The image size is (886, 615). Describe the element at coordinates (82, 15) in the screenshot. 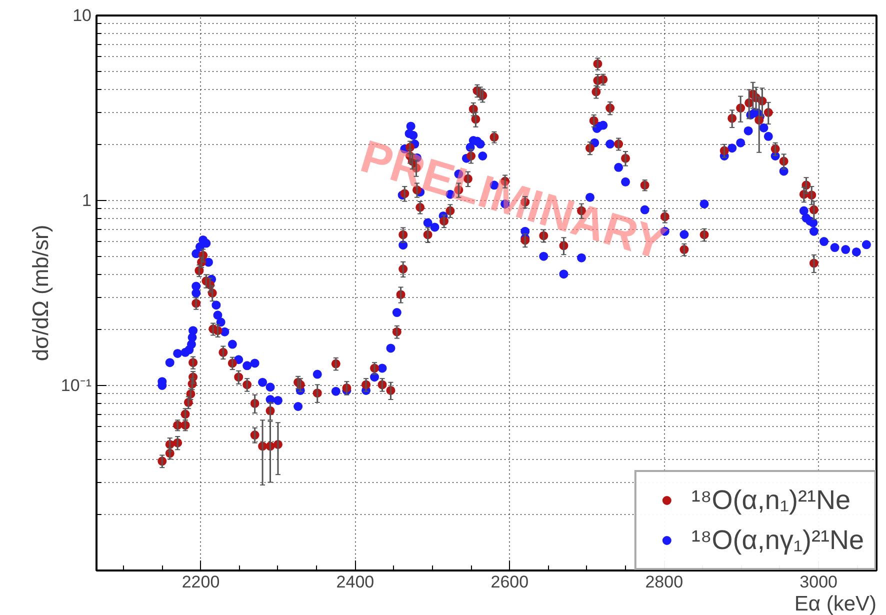

I see `y-tick-label: 10` at that location.